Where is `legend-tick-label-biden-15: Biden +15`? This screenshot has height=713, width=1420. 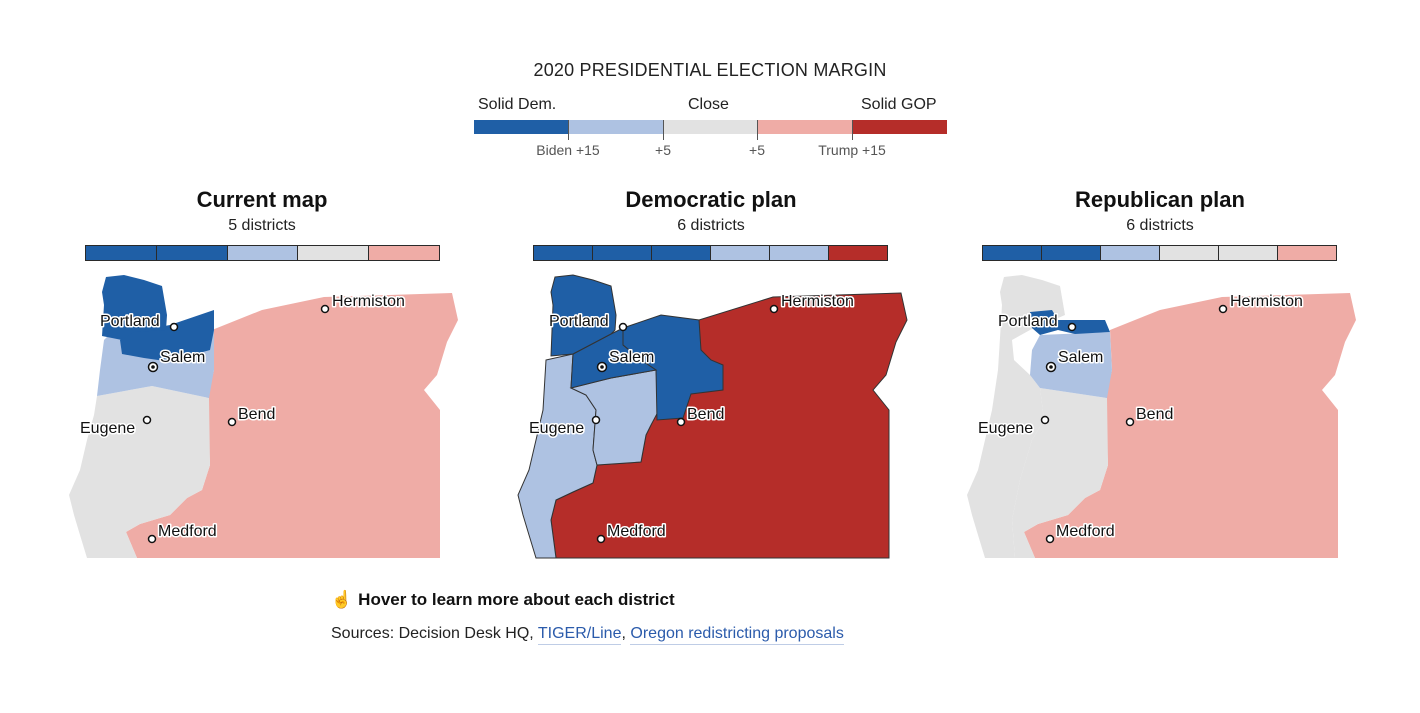 legend-tick-label-biden-15: Biden +15 is located at coordinates (568, 150).